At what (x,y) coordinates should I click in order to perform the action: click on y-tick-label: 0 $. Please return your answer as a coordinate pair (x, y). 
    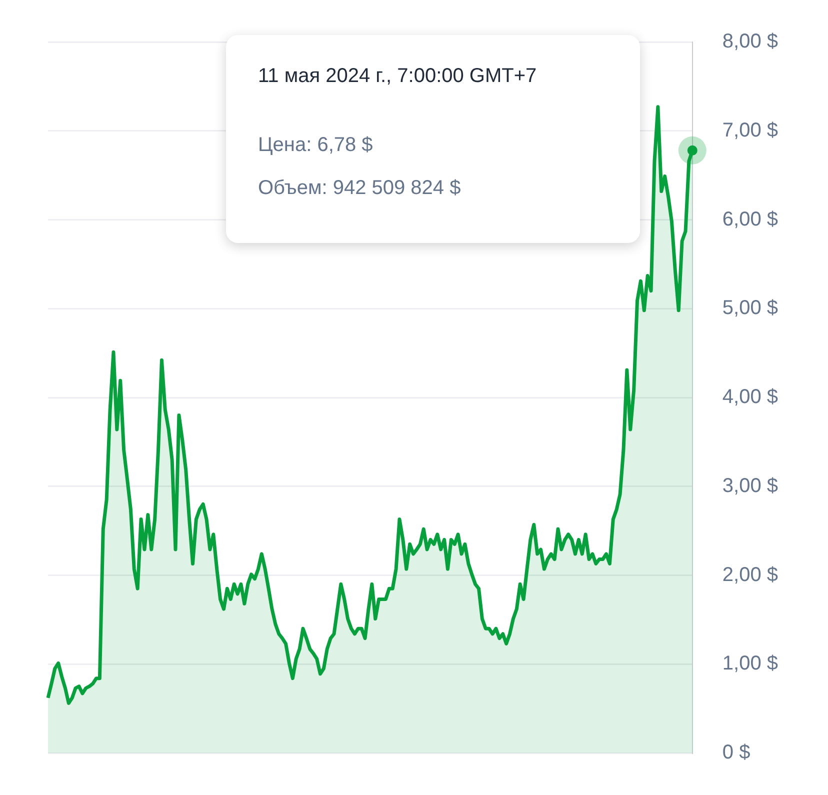
    Looking at the image, I should click on (736, 753).